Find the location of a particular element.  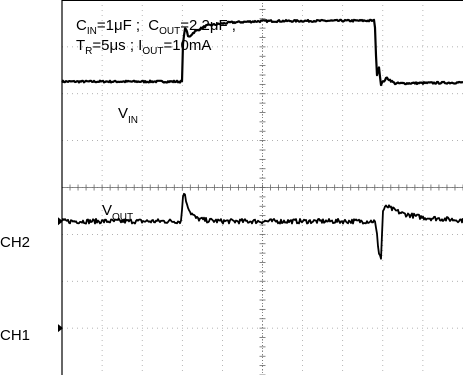

conditions-line1: CIN=1μF ; COUT=2.2μF ; is located at coordinates (156, 27).